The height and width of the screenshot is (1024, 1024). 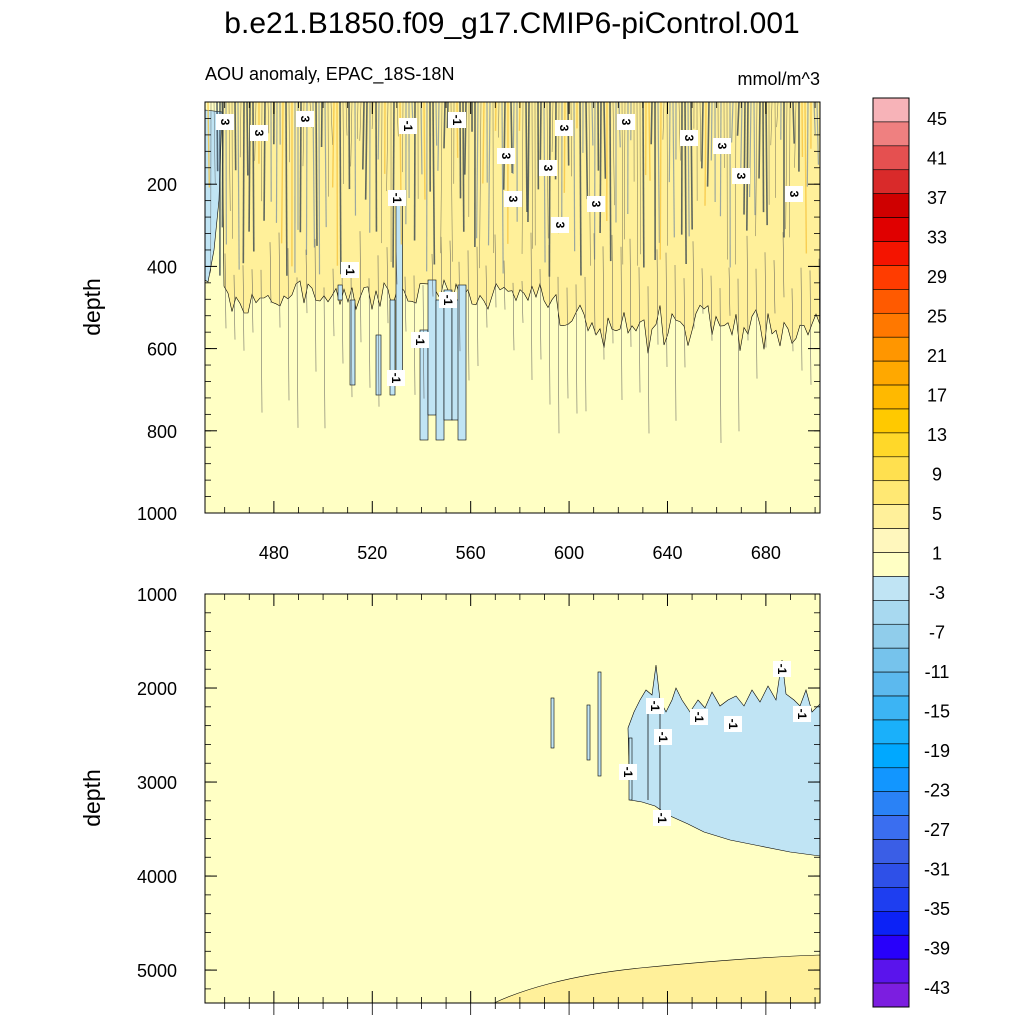 I want to click on x-tick-label: 680, so click(x=766, y=553).